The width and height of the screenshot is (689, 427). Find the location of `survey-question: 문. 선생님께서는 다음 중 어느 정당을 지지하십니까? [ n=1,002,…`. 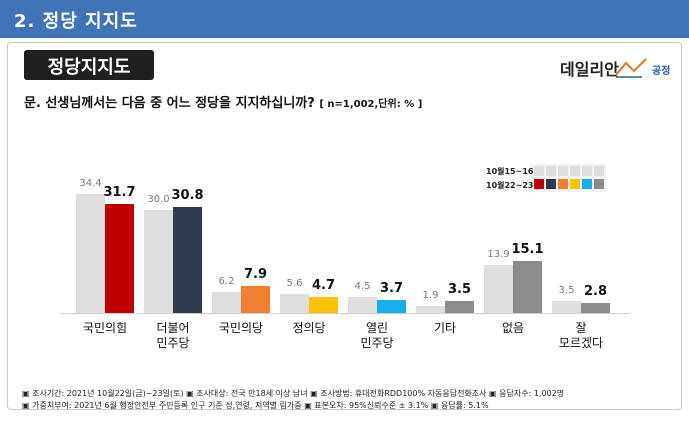

survey-question: 문. 선생님께서는 다음 중 어느 정당을 지지하십니까? [ n=1,002,… is located at coordinates (223, 101).